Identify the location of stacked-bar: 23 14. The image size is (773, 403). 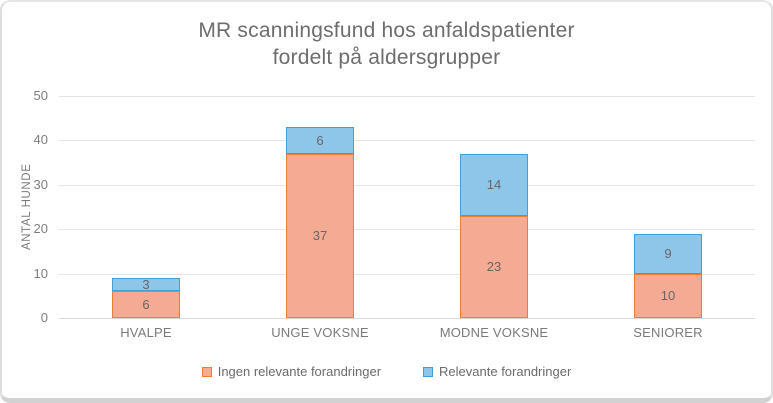
(494, 207).